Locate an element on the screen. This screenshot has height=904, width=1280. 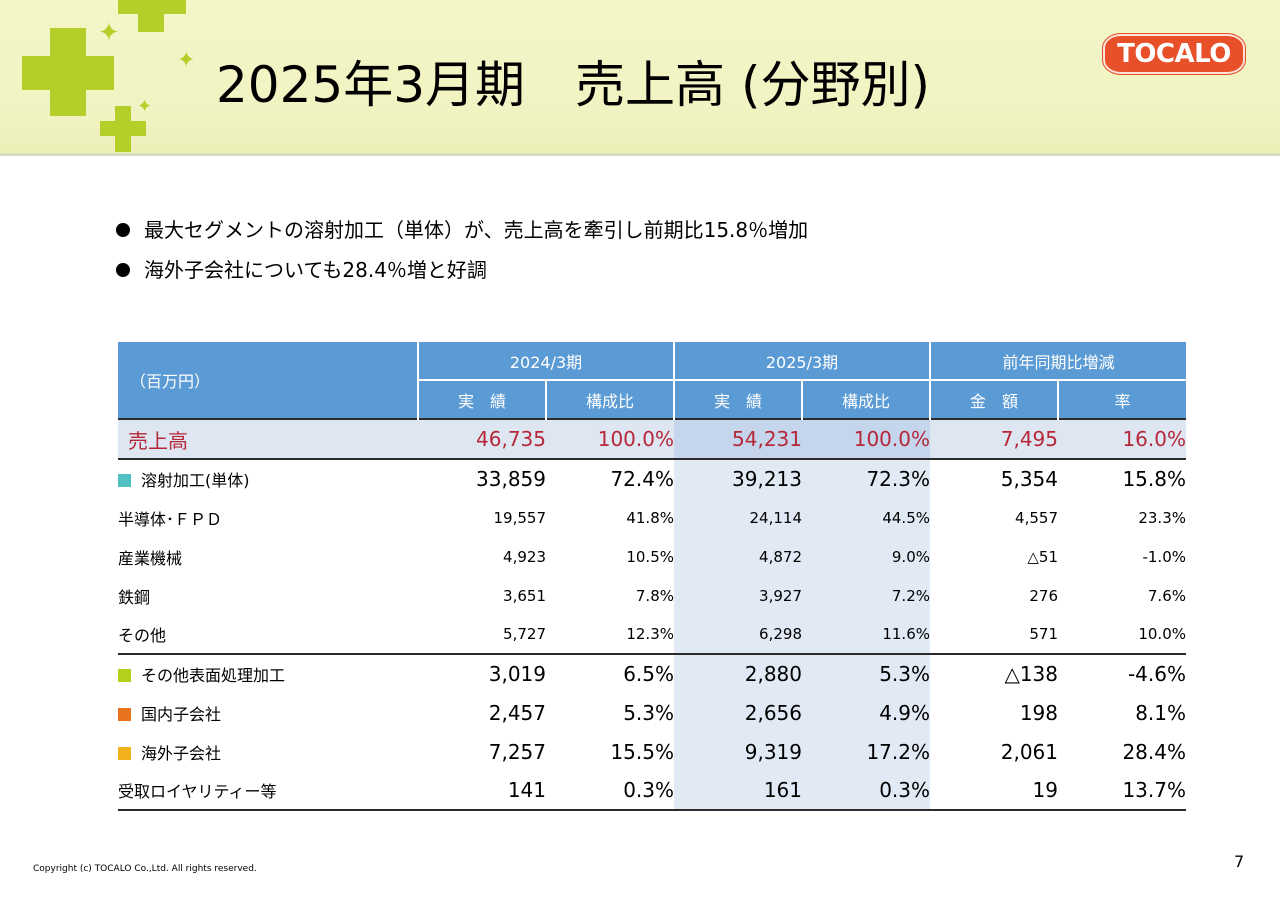
table-cell: 11.6% is located at coordinates (866, 634).